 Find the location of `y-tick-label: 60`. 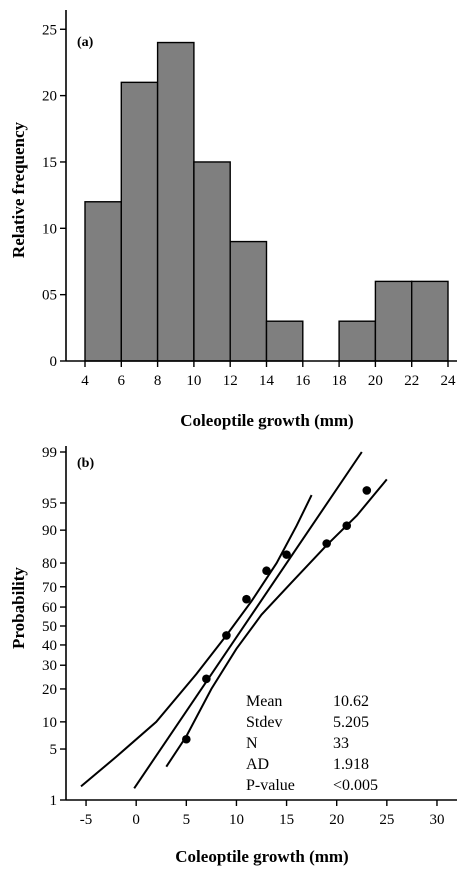

y-tick-label: 60 is located at coordinates (49, 608).